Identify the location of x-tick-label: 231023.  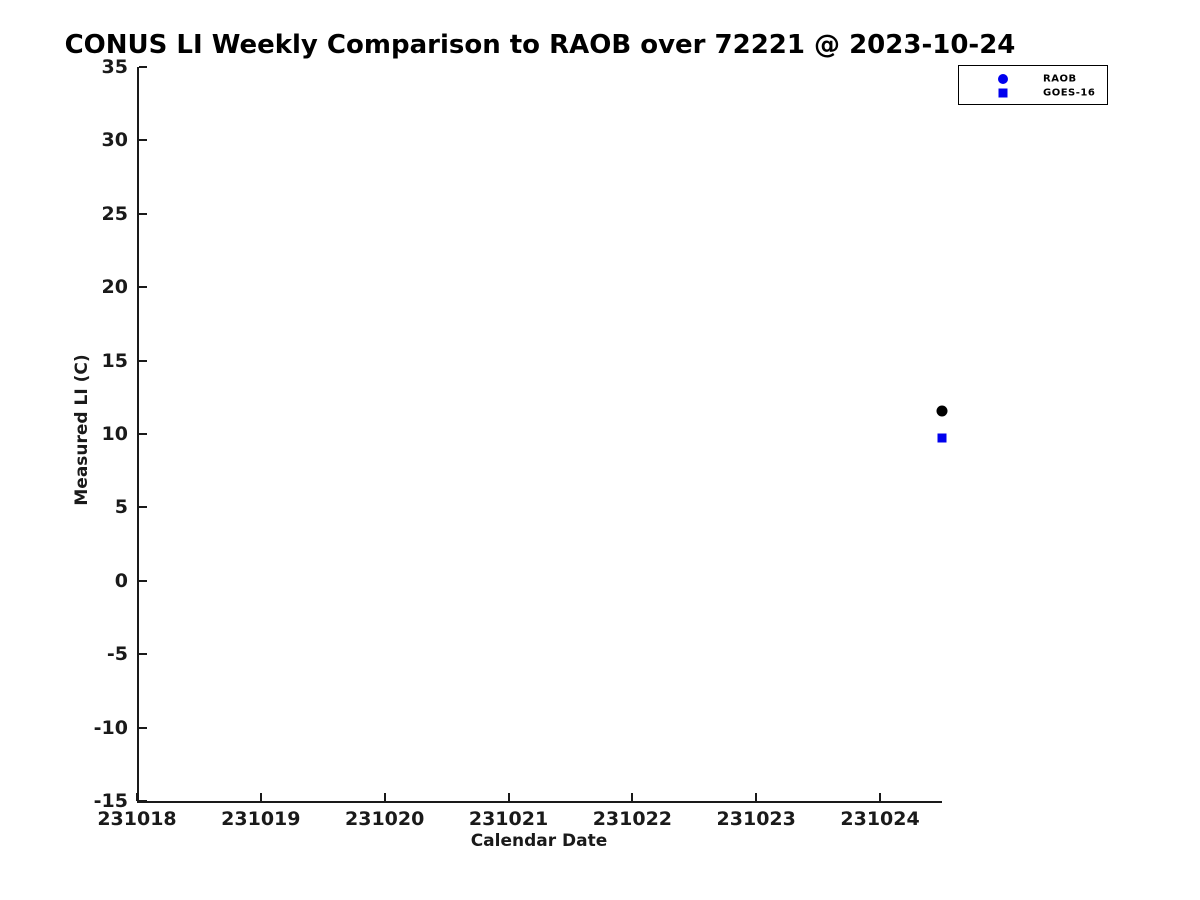
(756, 819).